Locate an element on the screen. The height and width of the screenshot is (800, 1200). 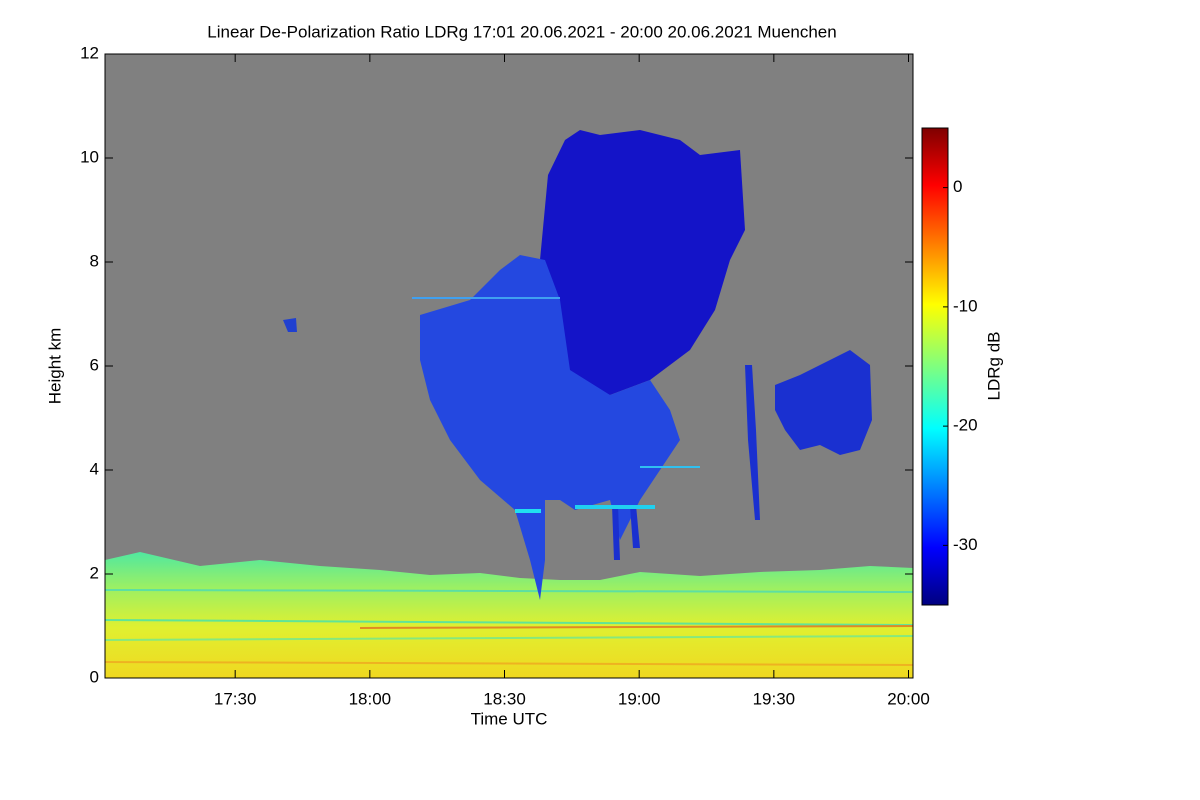
y-tick-label: 12 is located at coordinates (89, 52).